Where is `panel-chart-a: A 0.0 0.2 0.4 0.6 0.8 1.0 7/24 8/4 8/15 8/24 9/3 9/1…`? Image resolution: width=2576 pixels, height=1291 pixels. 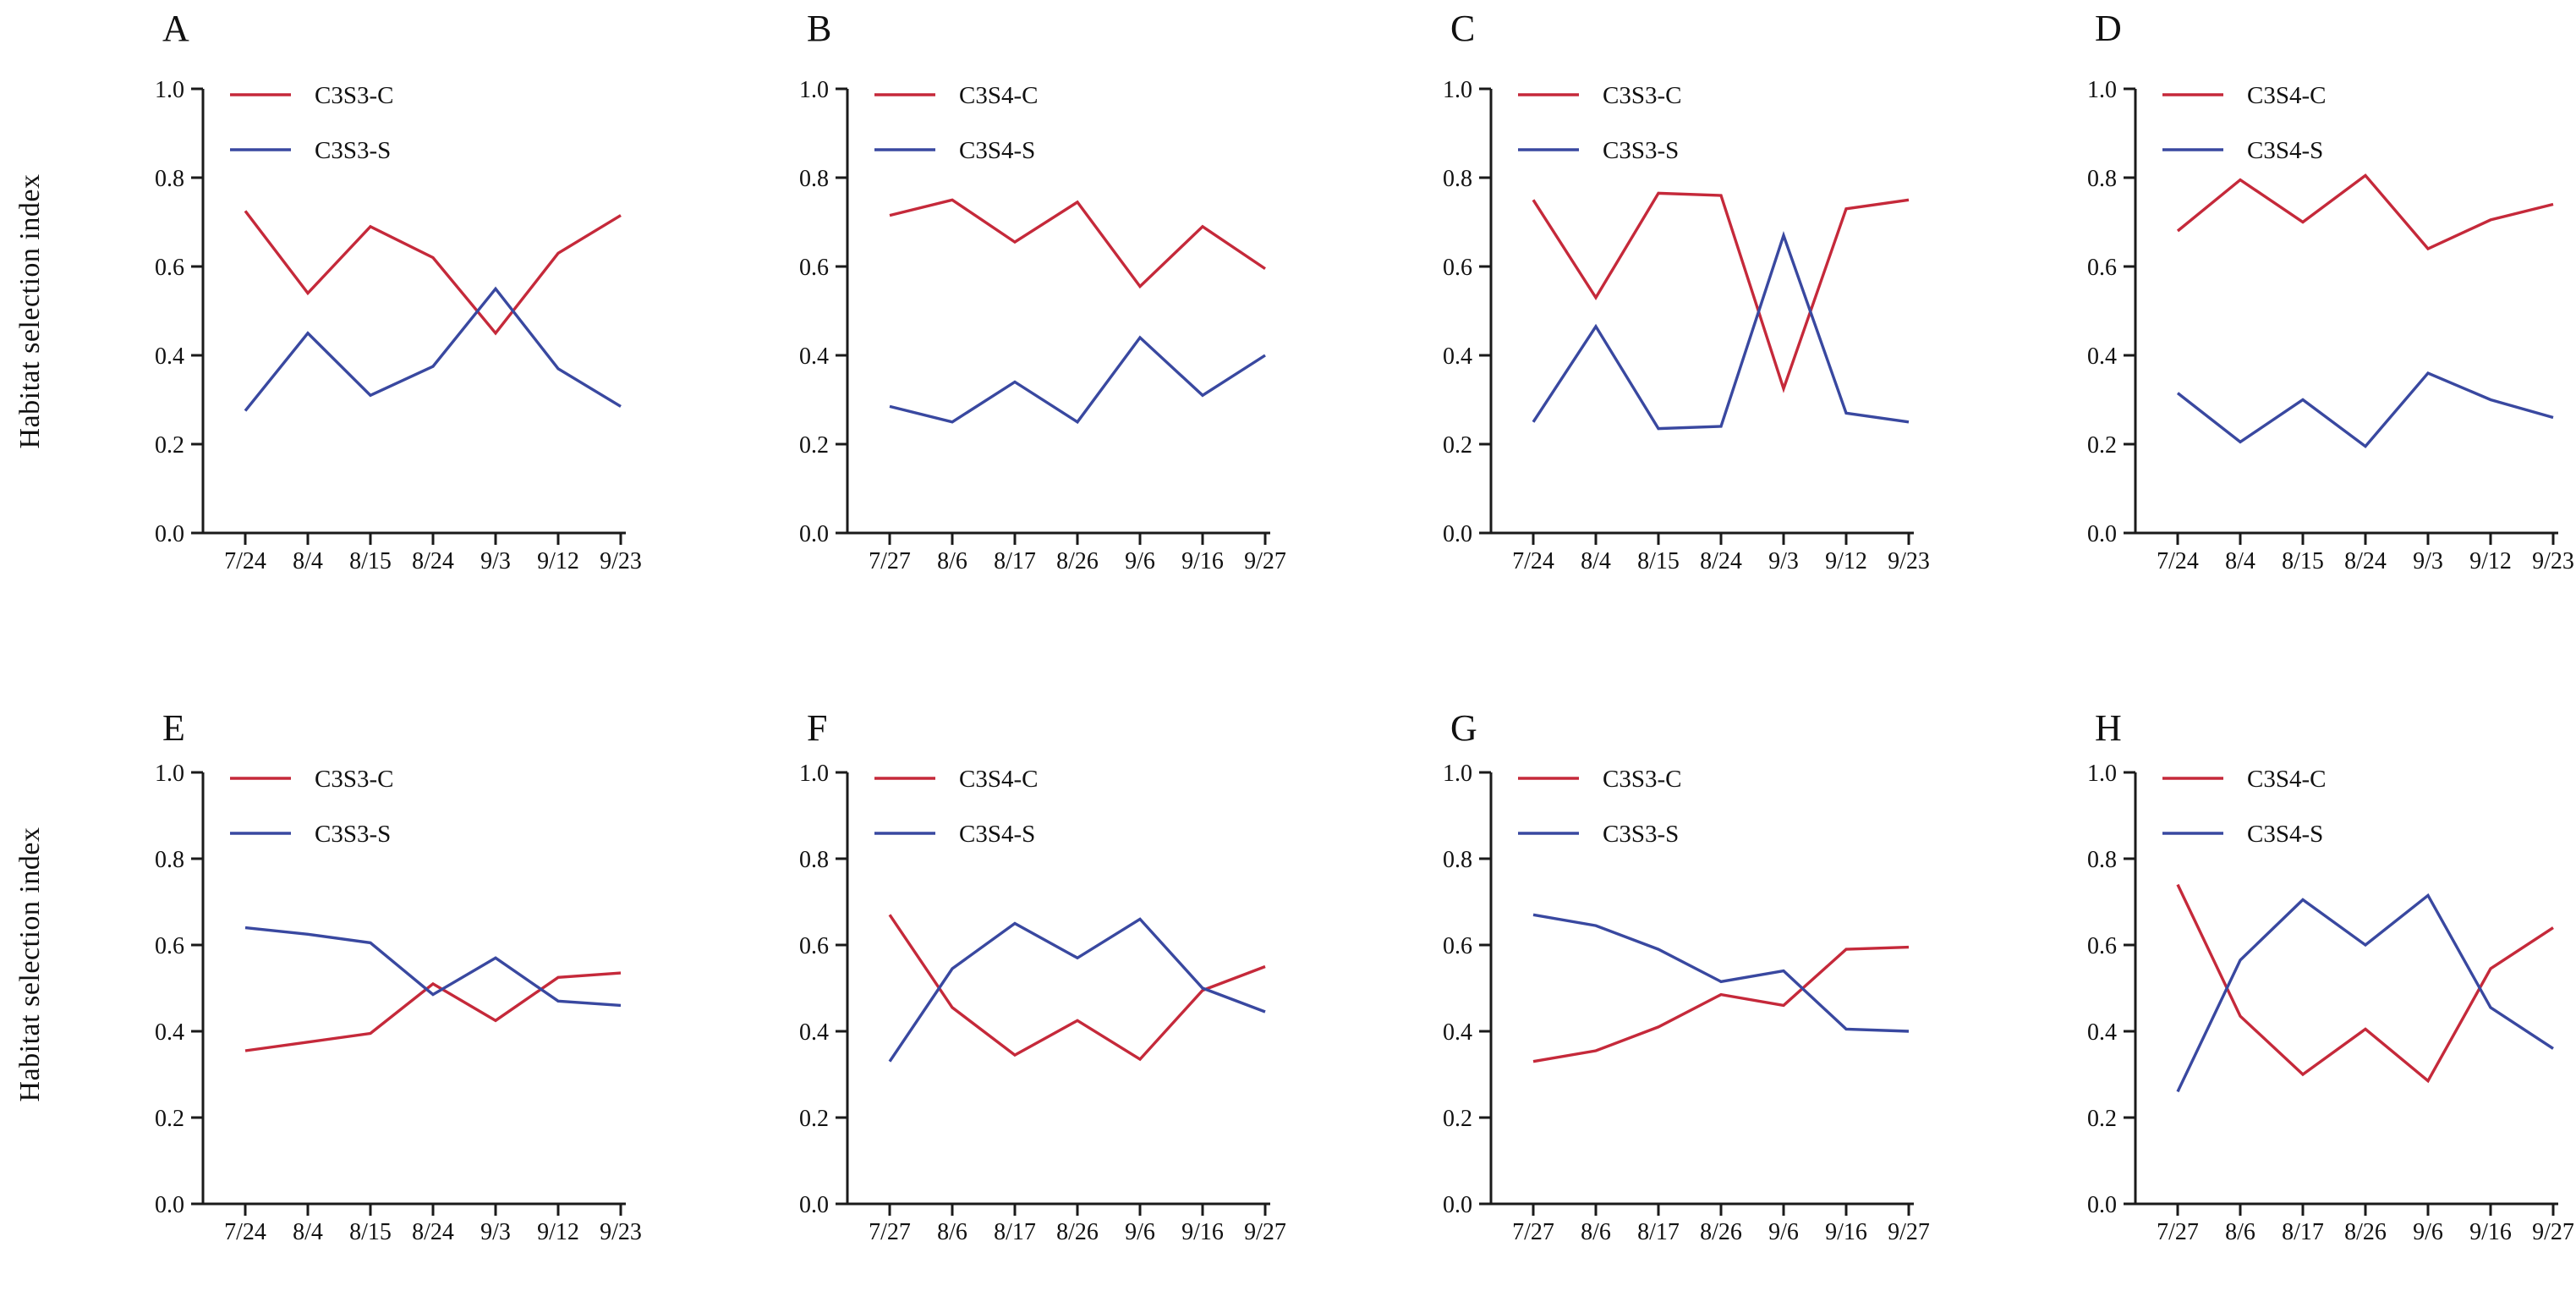
panel-chart-a: A 0.0 0.2 0.4 0.6 0.8 1.0 7/24 8/4 8/15 8/24 9/3 9/1… is located at coordinates (398, 291).